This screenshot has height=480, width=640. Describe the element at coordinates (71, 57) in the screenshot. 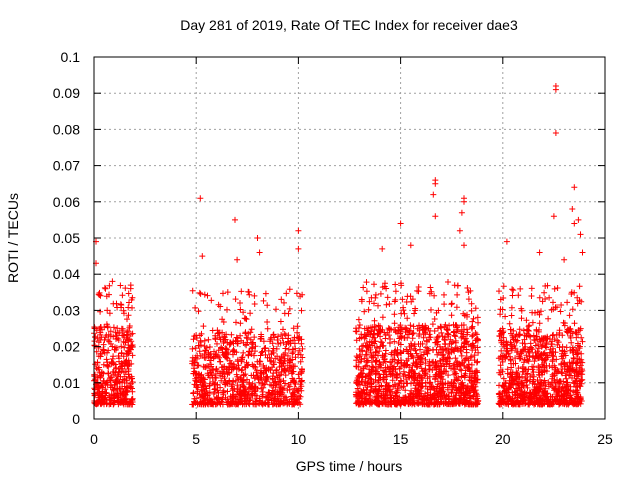

I see `y-tick-label: 0.1` at that location.